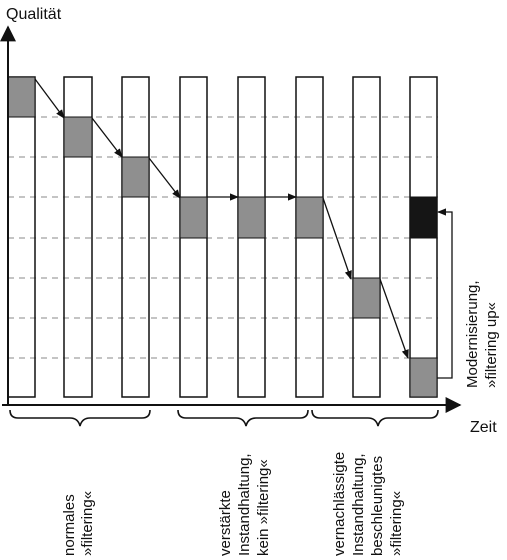 The width and height of the screenshot is (507, 560). What do you see at coordinates (358, 504) in the screenshot?
I see `group-3-label-line2: Instandhaltung,` at bounding box center [358, 504].